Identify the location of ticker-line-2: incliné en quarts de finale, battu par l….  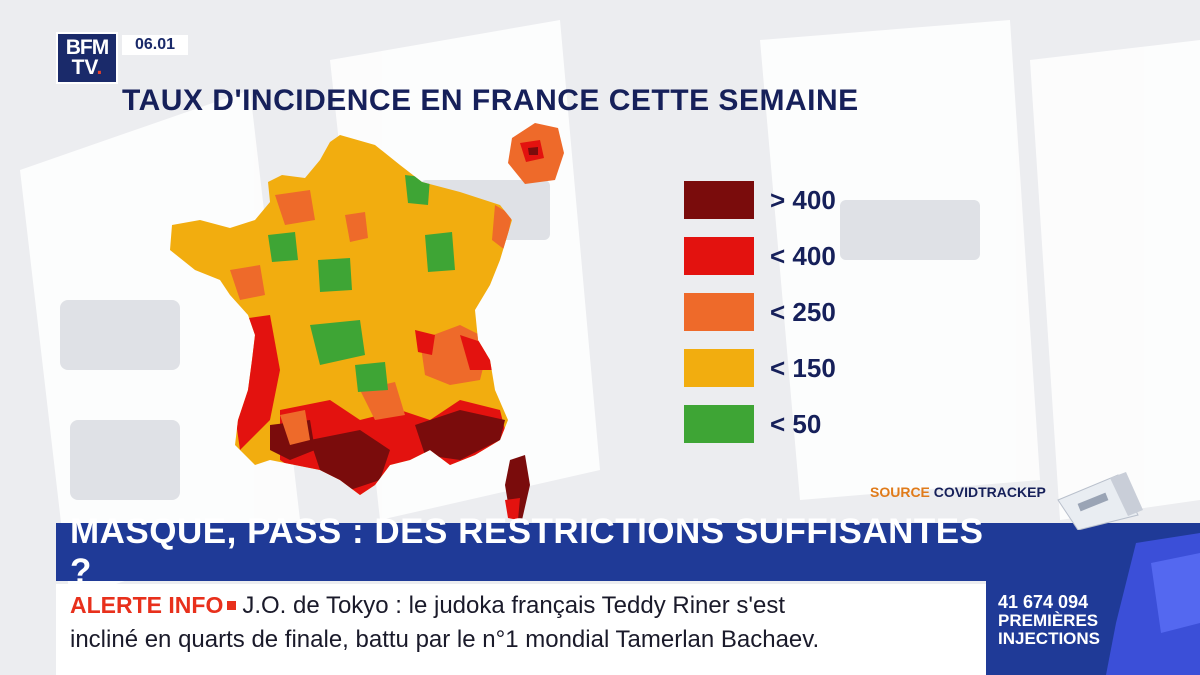
(445, 639).